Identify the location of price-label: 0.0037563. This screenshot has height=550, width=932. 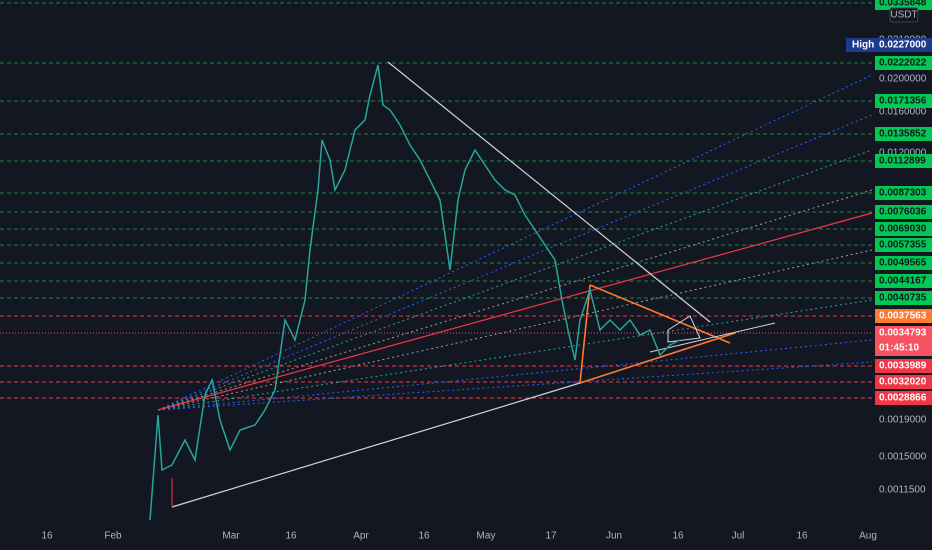
(903, 316).